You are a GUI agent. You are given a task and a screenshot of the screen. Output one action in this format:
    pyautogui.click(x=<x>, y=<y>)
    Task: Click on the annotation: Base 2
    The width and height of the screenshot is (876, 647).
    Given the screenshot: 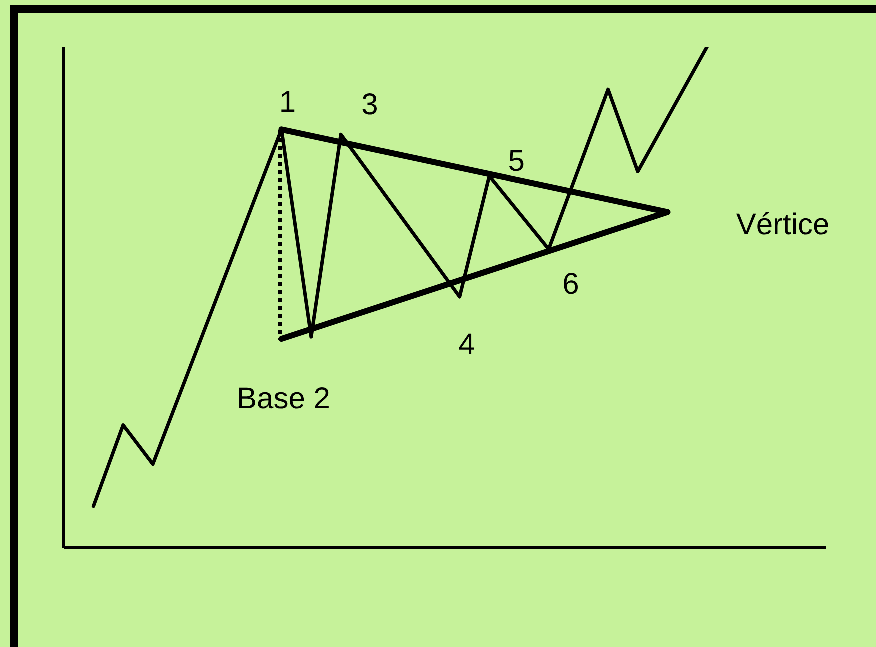 What is the action you would take?
    pyautogui.click(x=283, y=399)
    